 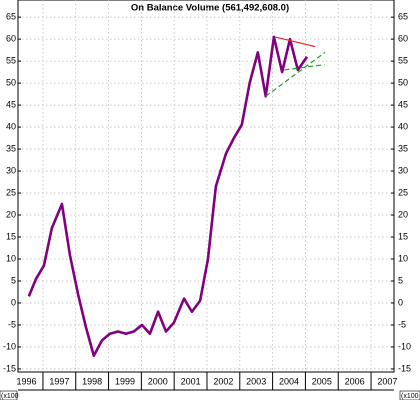 I want to click on x-tick-label: 2003, so click(x=256, y=381).